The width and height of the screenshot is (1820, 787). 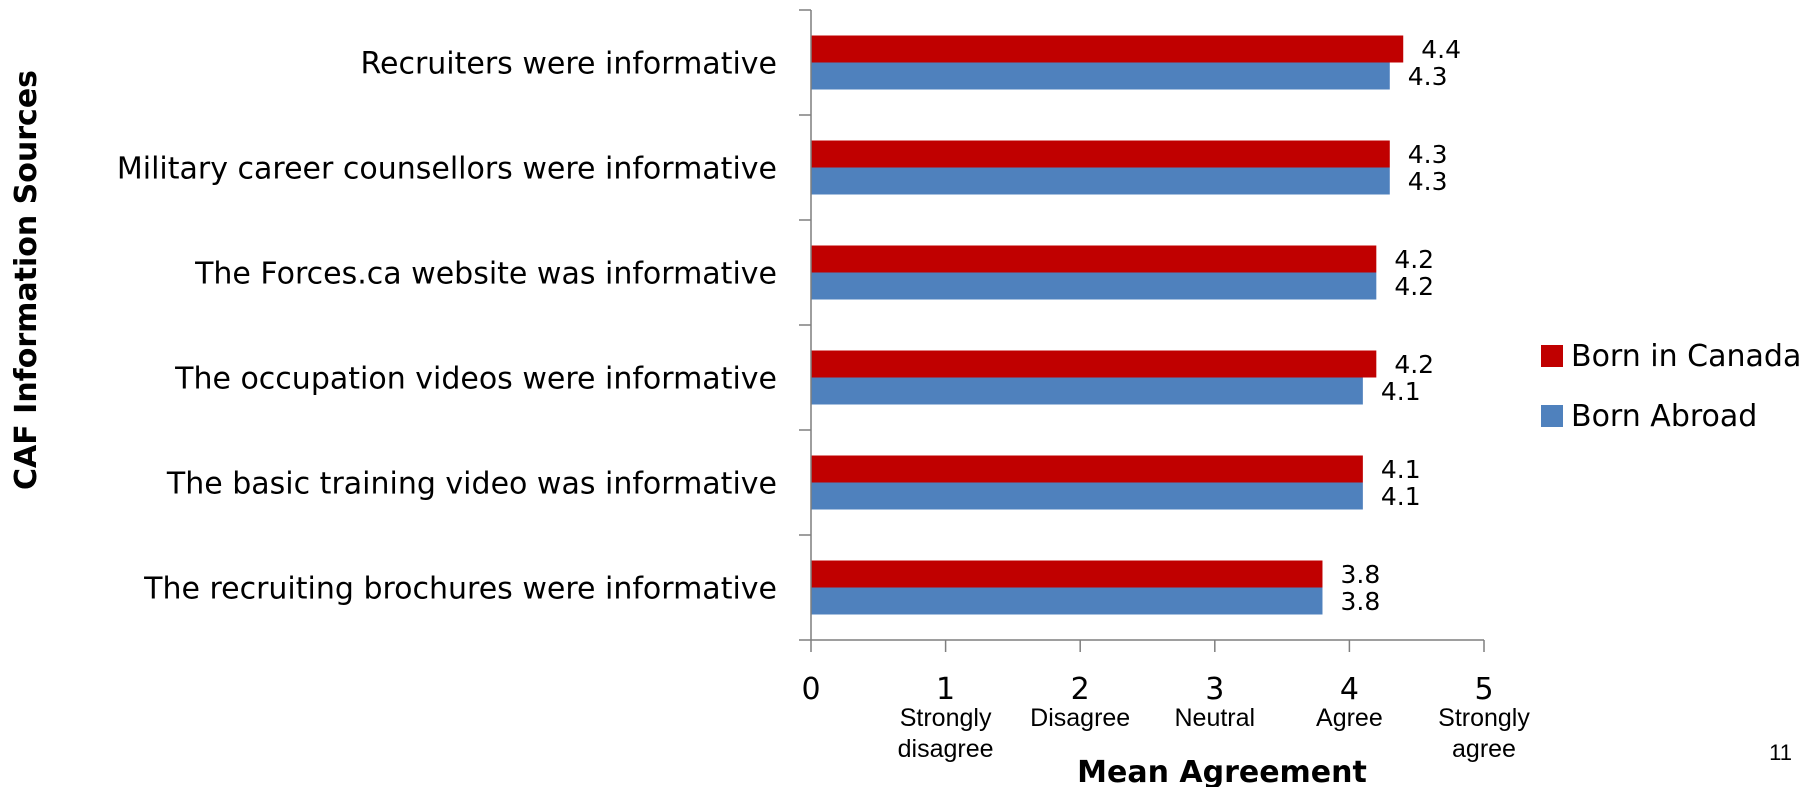 What do you see at coordinates (1400, 325) in the screenshot?
I see `value-labels-group: 4.44.34.34.34.24.24.24.14.14.13.83.8` at bounding box center [1400, 325].